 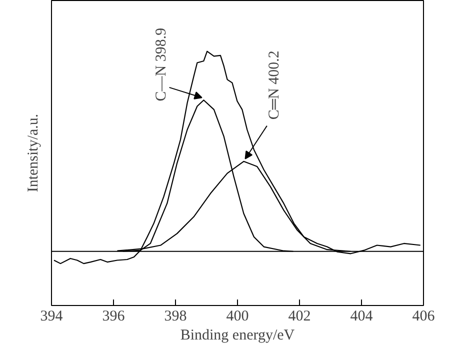 What do you see at coordinates (274, 85) in the screenshot?
I see `annotation: C═N 400.2` at bounding box center [274, 85].